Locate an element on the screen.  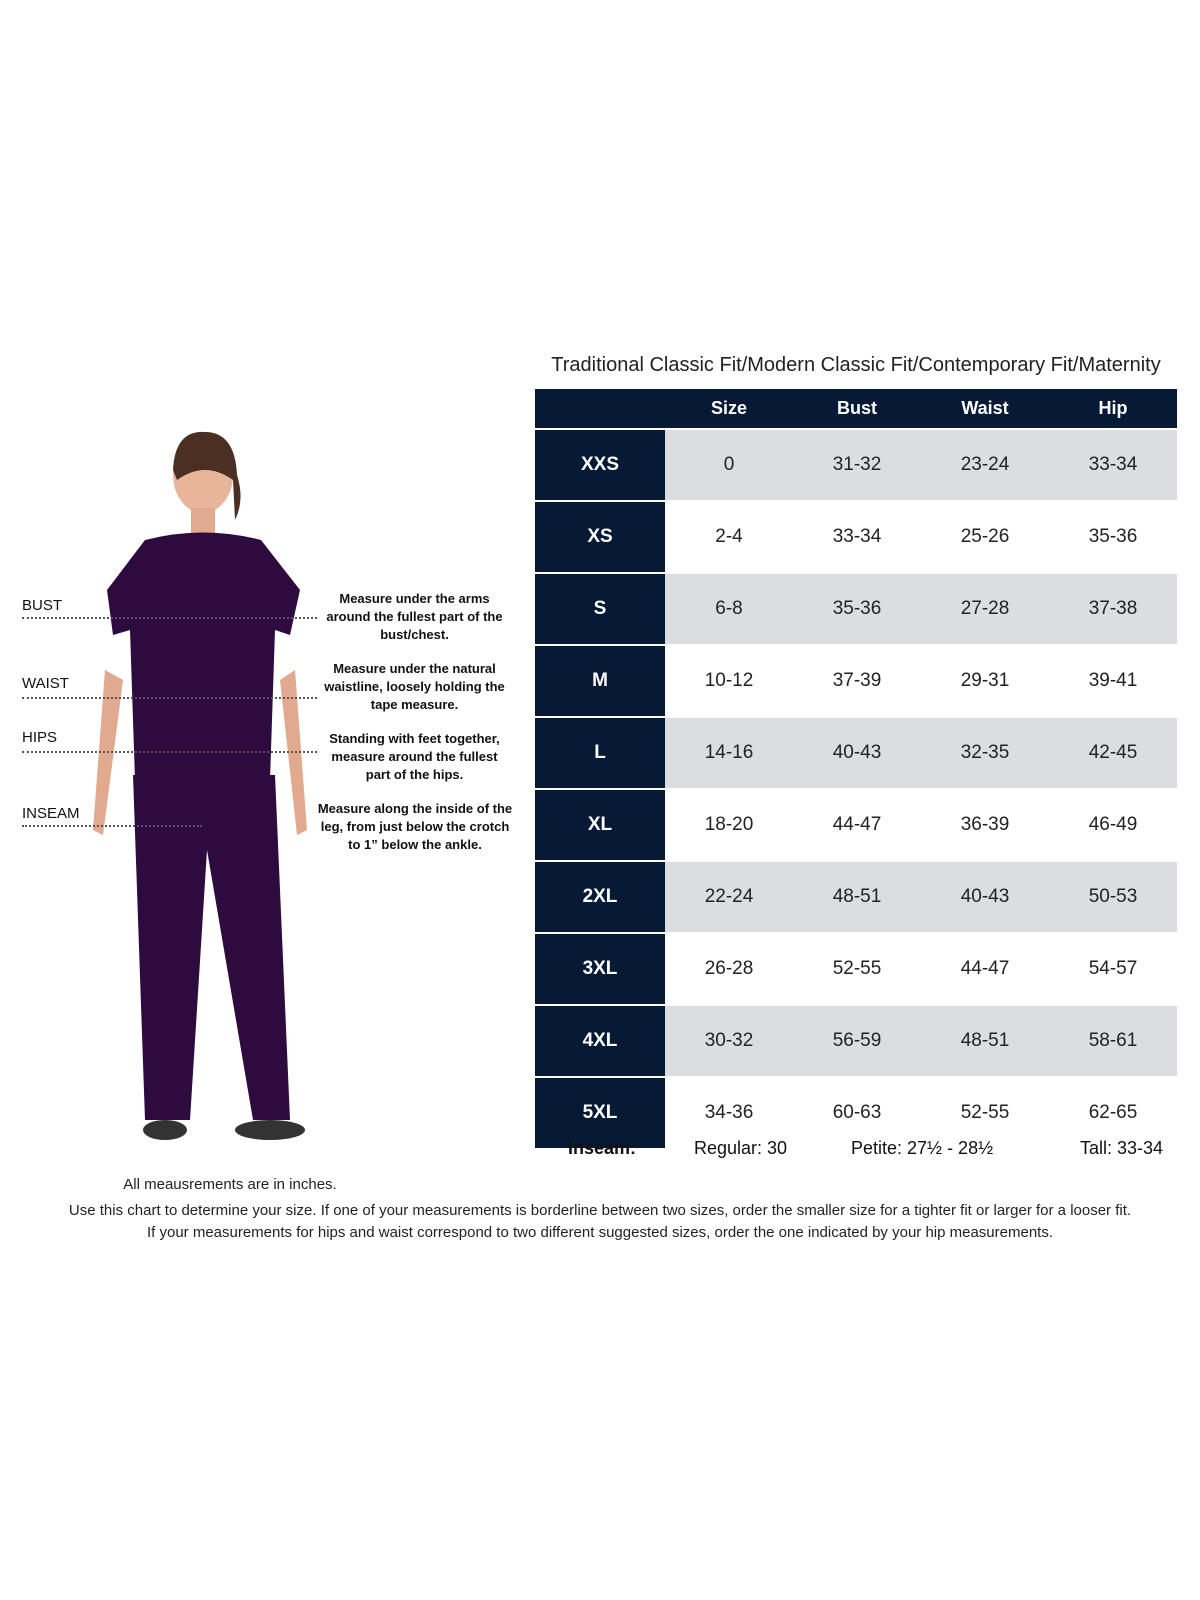
header-bust: Bust is located at coordinates (857, 409).